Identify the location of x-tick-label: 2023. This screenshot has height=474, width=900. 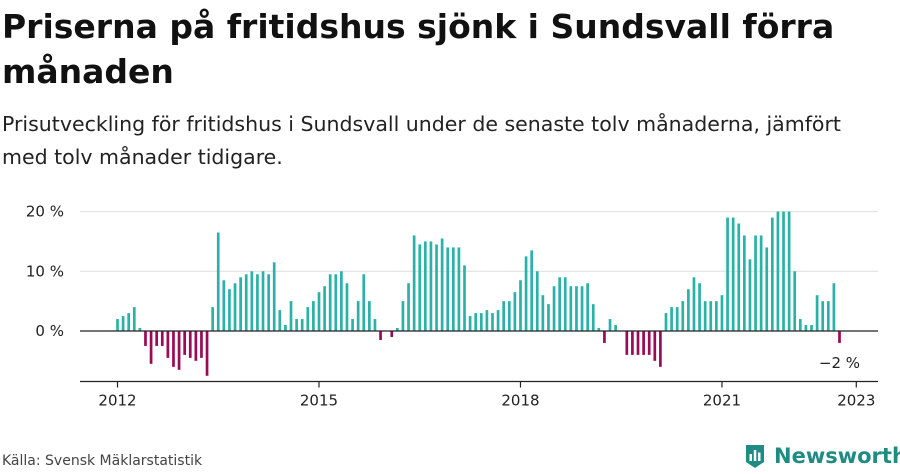
(856, 401).